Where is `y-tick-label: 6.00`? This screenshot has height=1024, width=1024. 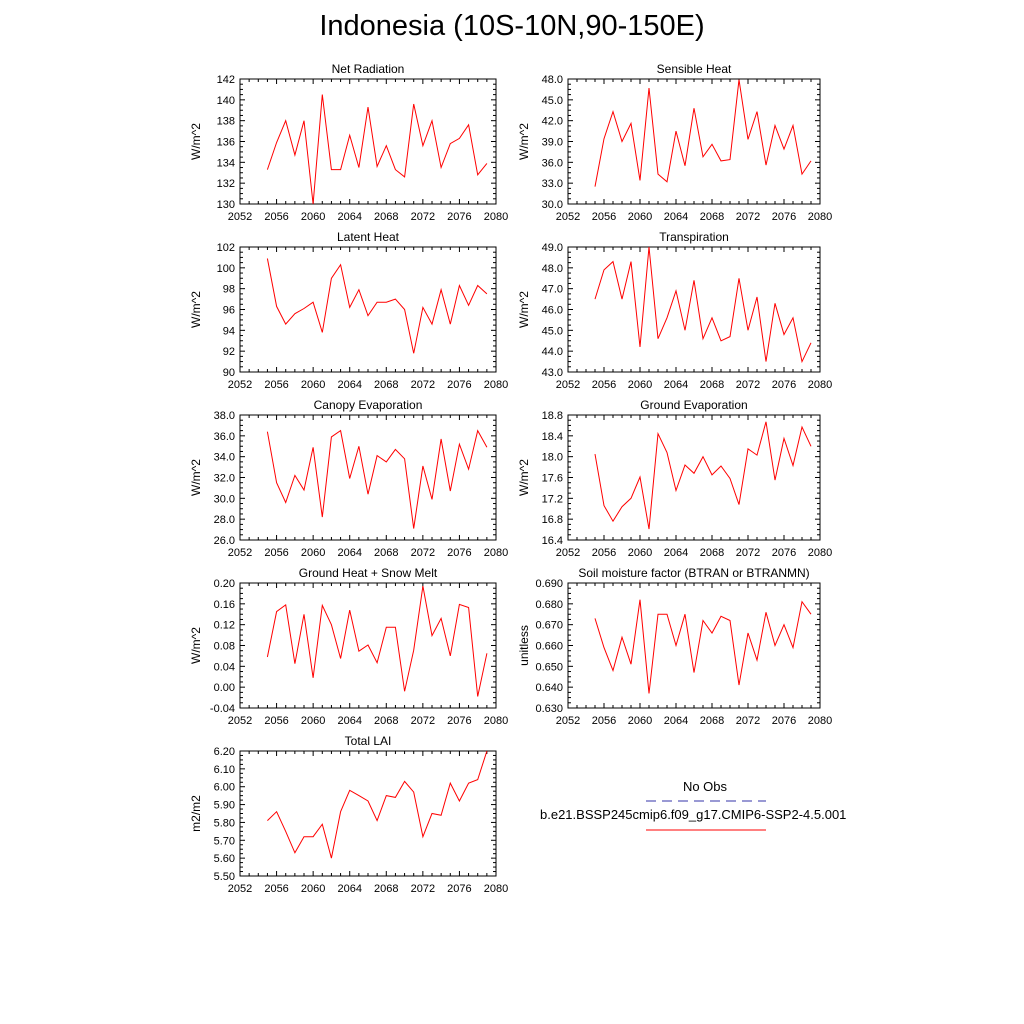 y-tick-label: 6.00 is located at coordinates (224, 788).